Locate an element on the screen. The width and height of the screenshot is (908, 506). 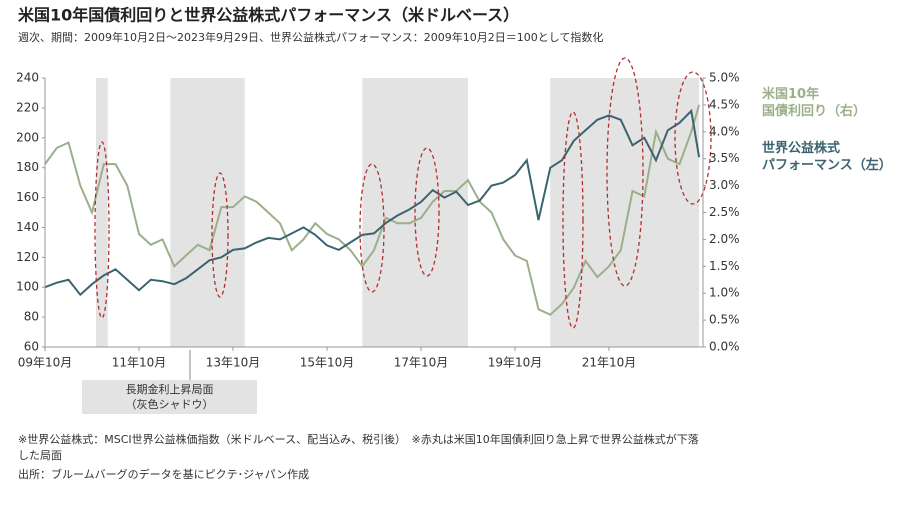
y2-tick-label: 2.0% is located at coordinates (724, 239).